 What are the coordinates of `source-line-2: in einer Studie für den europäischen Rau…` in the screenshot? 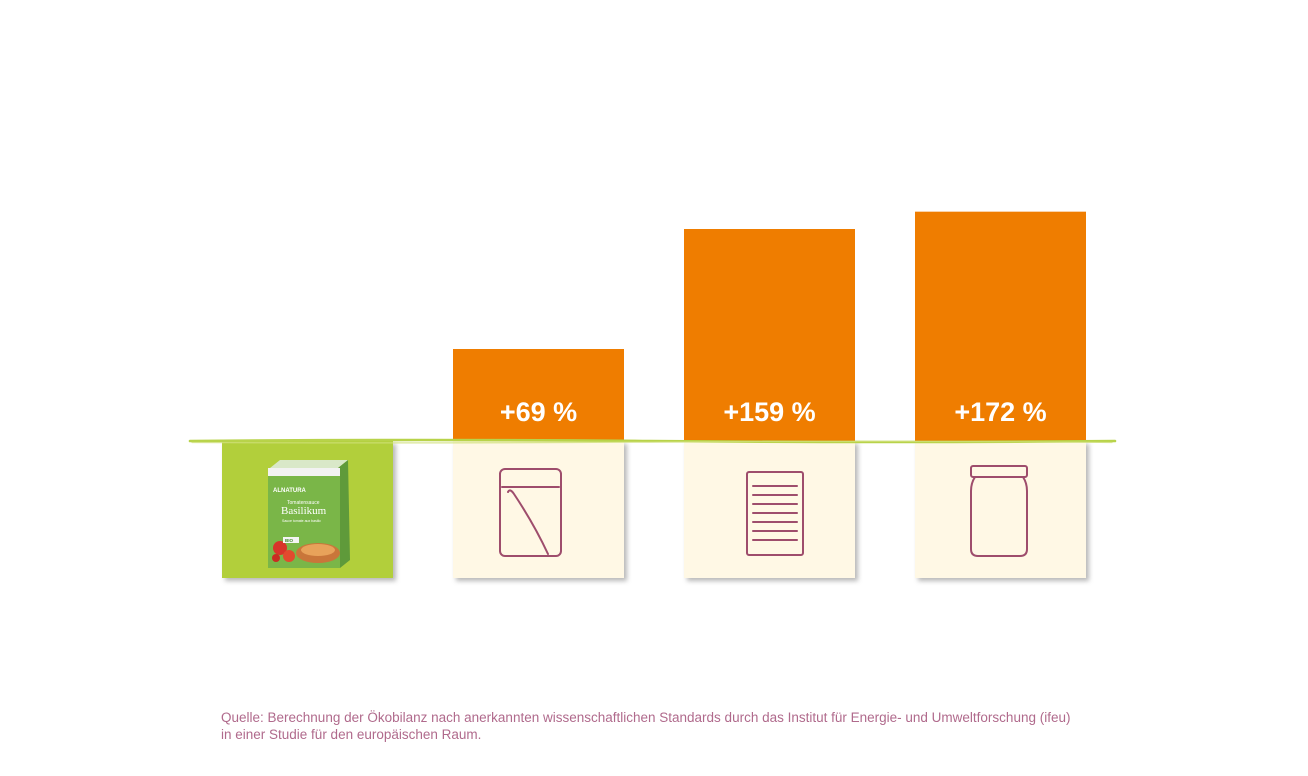 It's located at (351, 734).